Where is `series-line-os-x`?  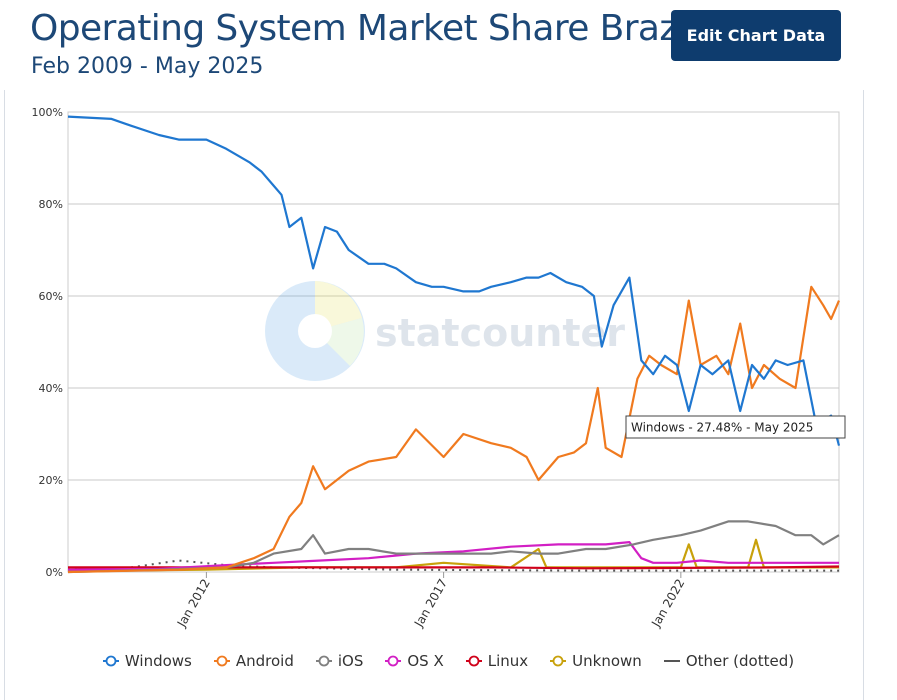
series-line-os-x is located at coordinates (453, 555).